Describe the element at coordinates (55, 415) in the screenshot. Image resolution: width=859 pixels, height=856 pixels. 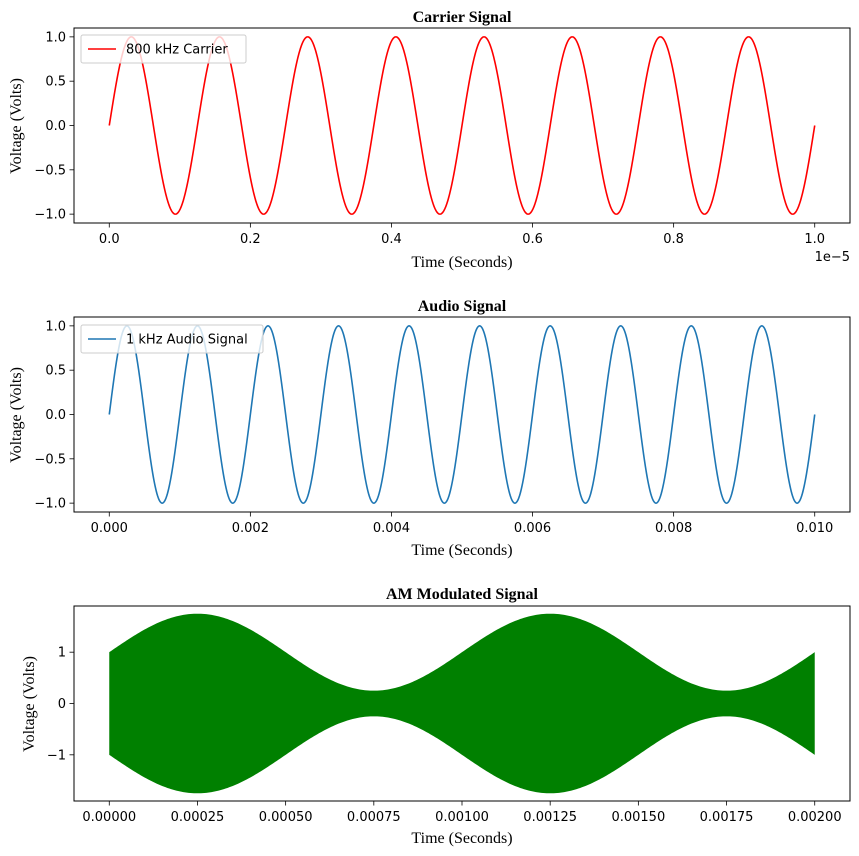
I see `audio-y-tick-label: 0.0` at that location.